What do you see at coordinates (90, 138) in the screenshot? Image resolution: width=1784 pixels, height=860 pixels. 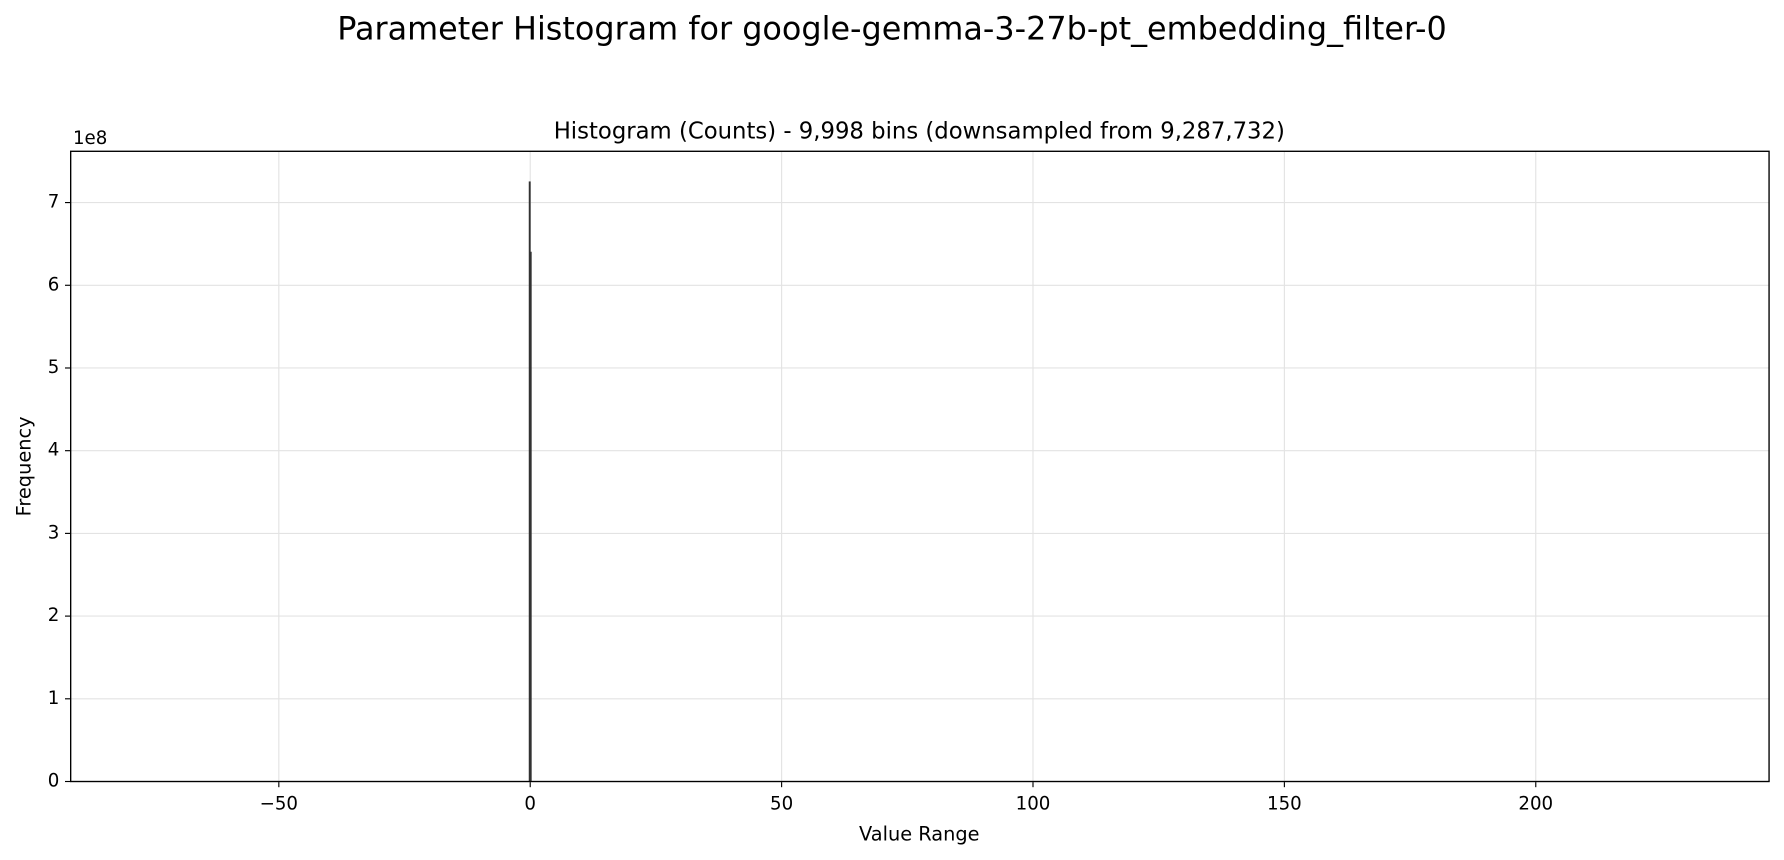 I see `y-offset-label: 1e8` at bounding box center [90, 138].